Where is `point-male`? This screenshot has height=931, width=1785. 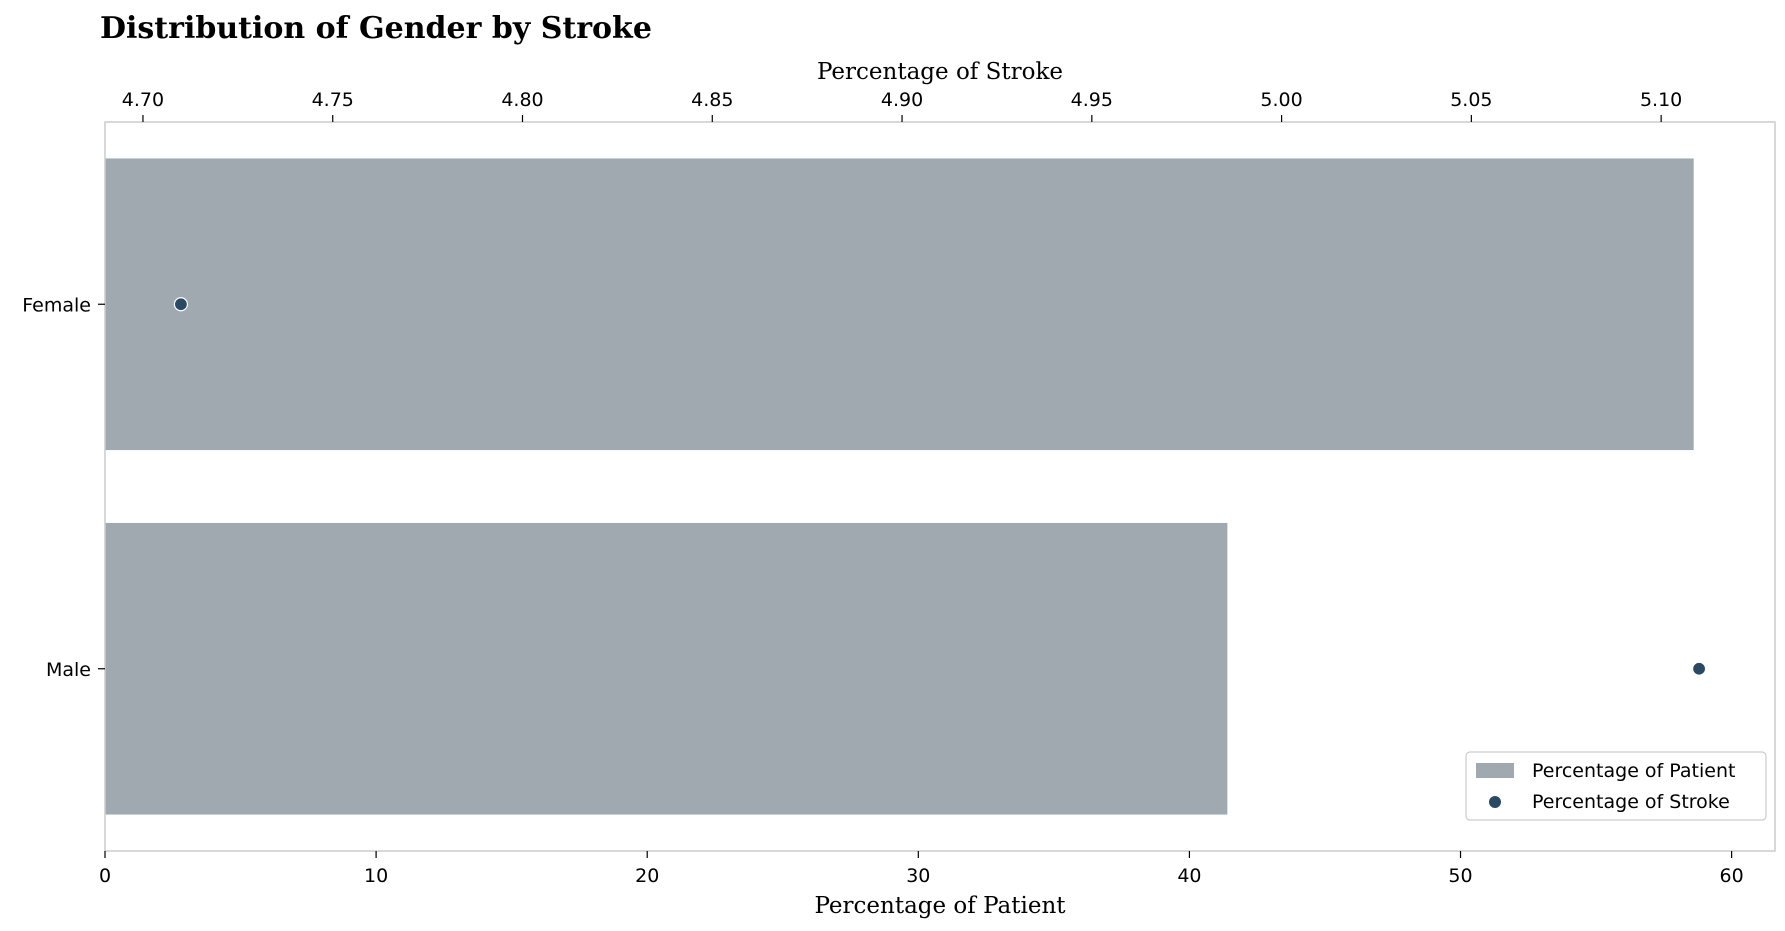
point-male is located at coordinates (1699, 668).